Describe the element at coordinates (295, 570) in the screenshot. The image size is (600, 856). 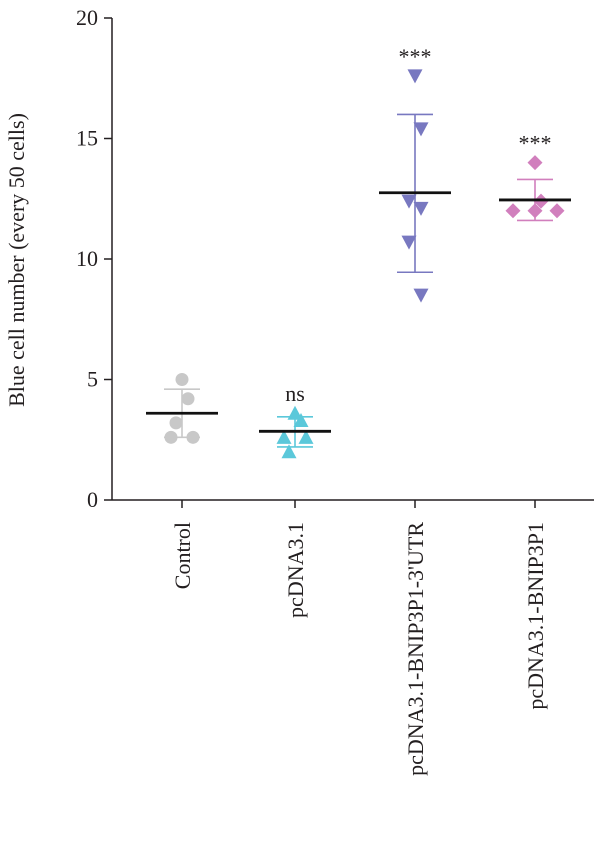
I see `x-category-label: pcDNA3.1` at that location.